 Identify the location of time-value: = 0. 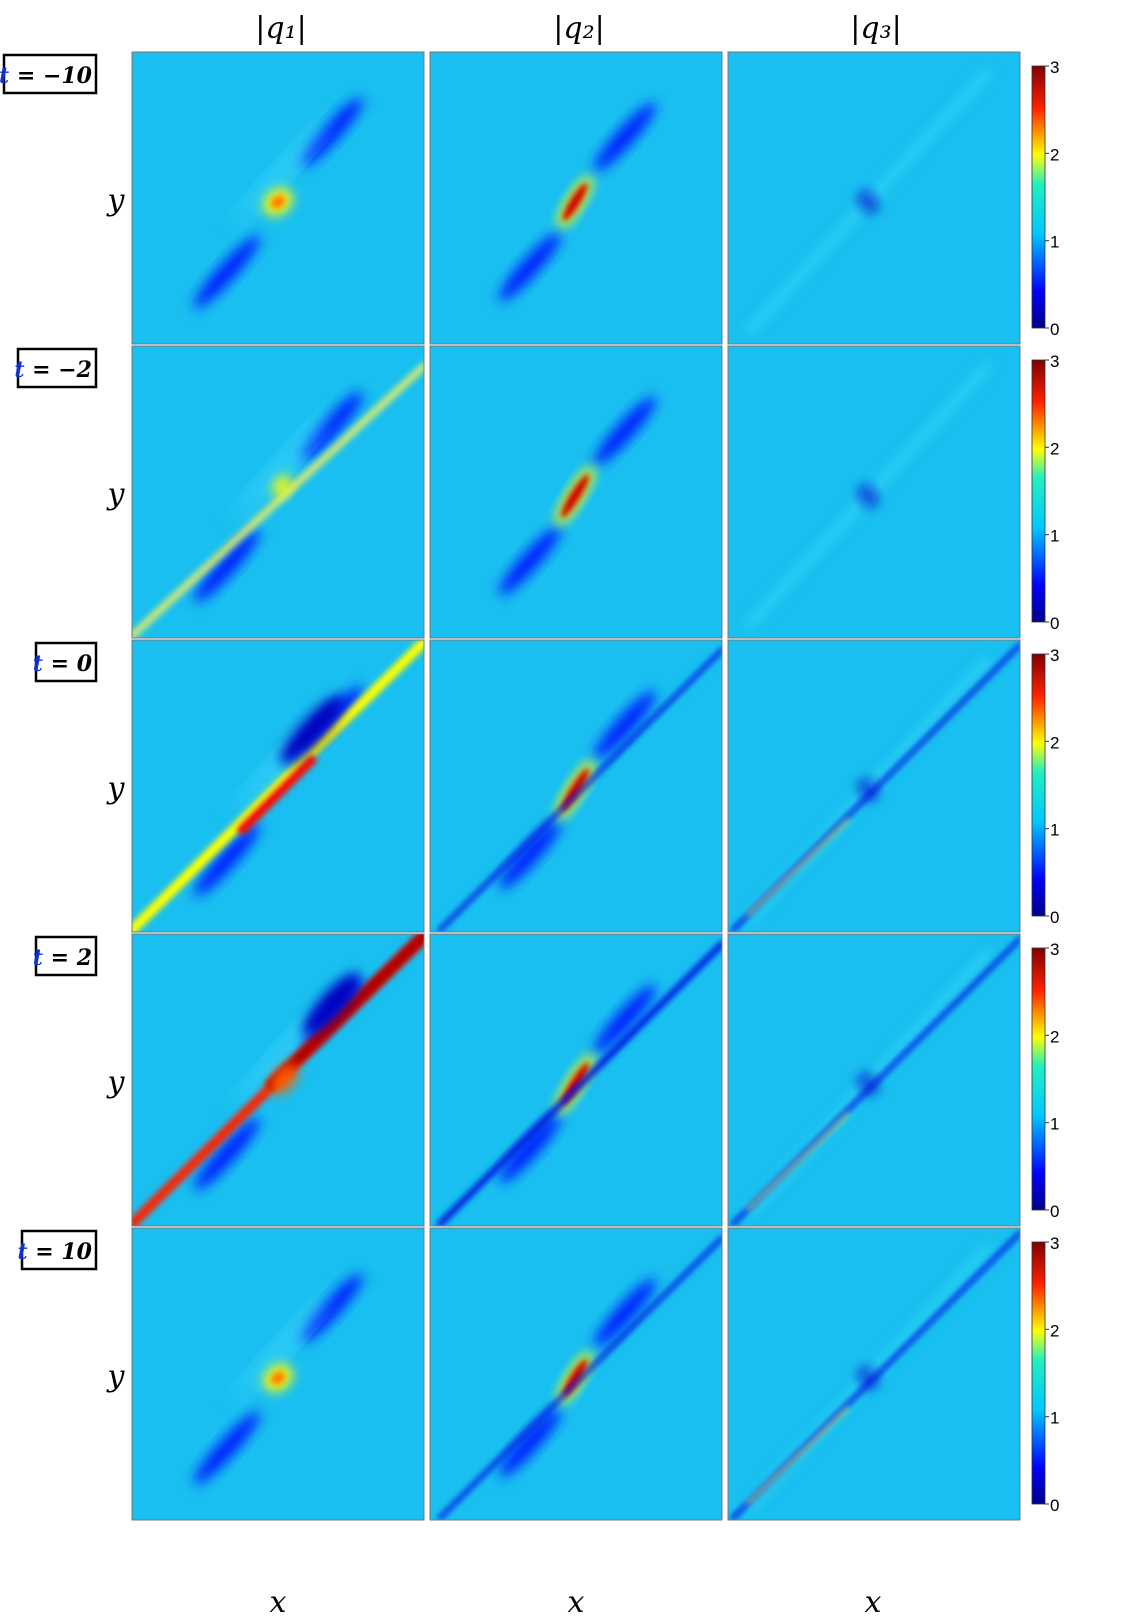
(68, 664).